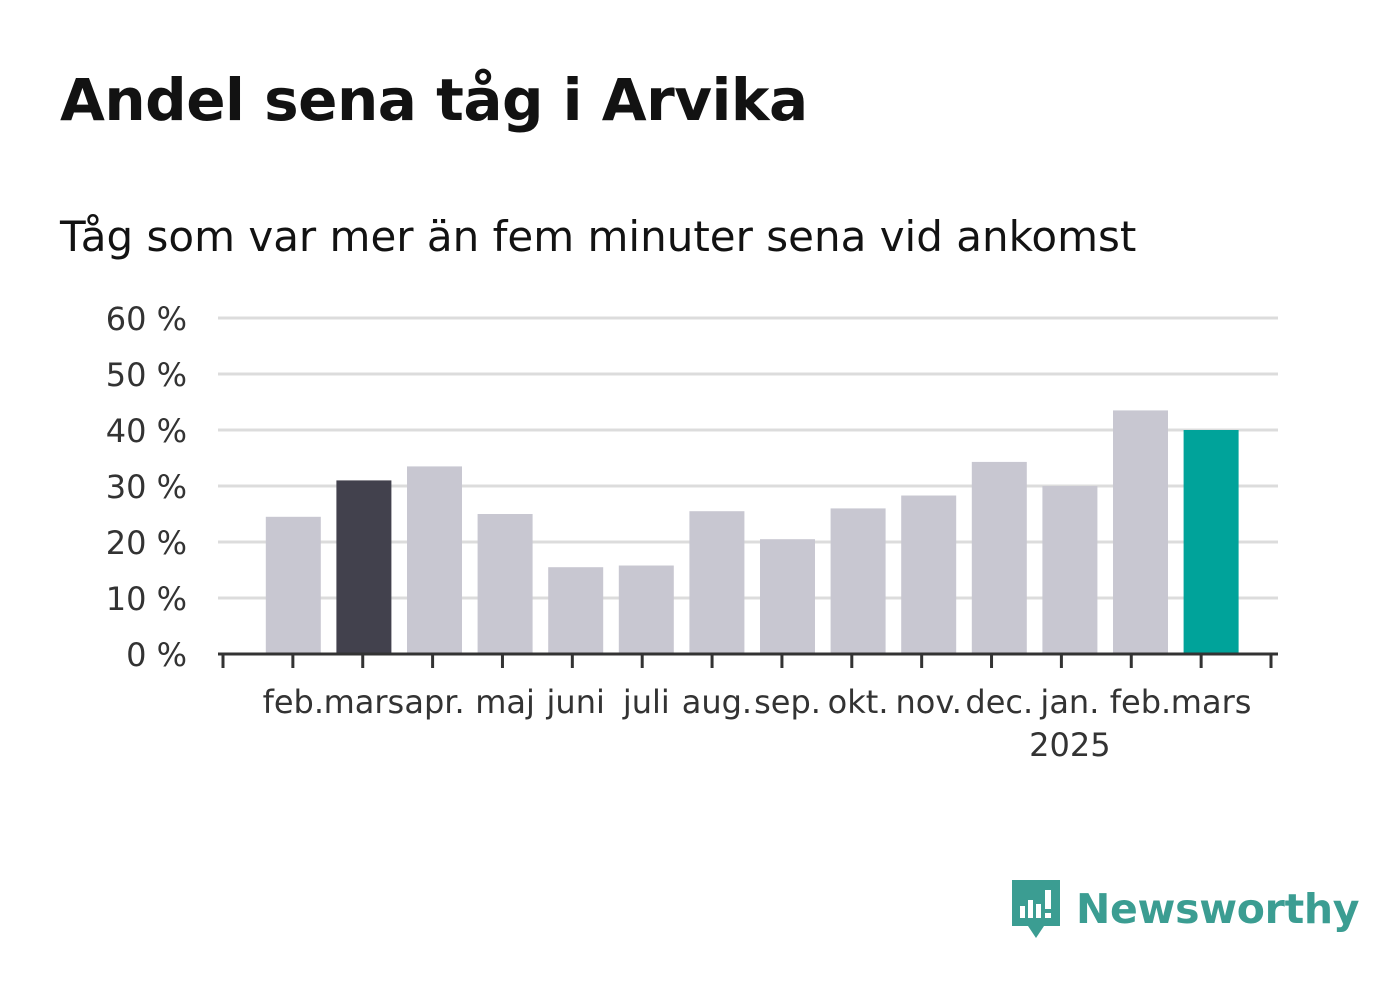 The height and width of the screenshot is (999, 1382). I want to click on x-tick-label: maj, so click(505, 702).